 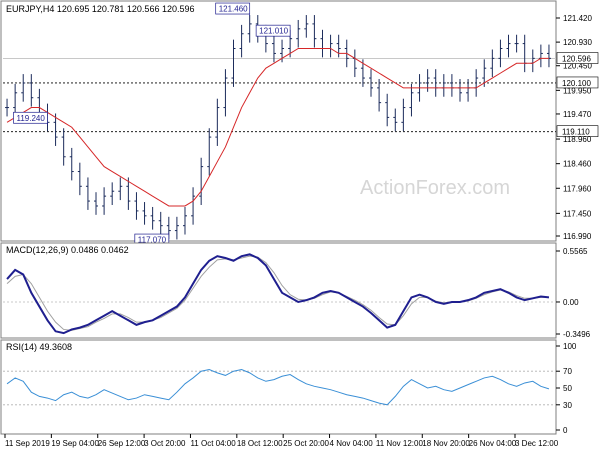 I want to click on macd-y-tick-label: 0.00, so click(x=571, y=302).